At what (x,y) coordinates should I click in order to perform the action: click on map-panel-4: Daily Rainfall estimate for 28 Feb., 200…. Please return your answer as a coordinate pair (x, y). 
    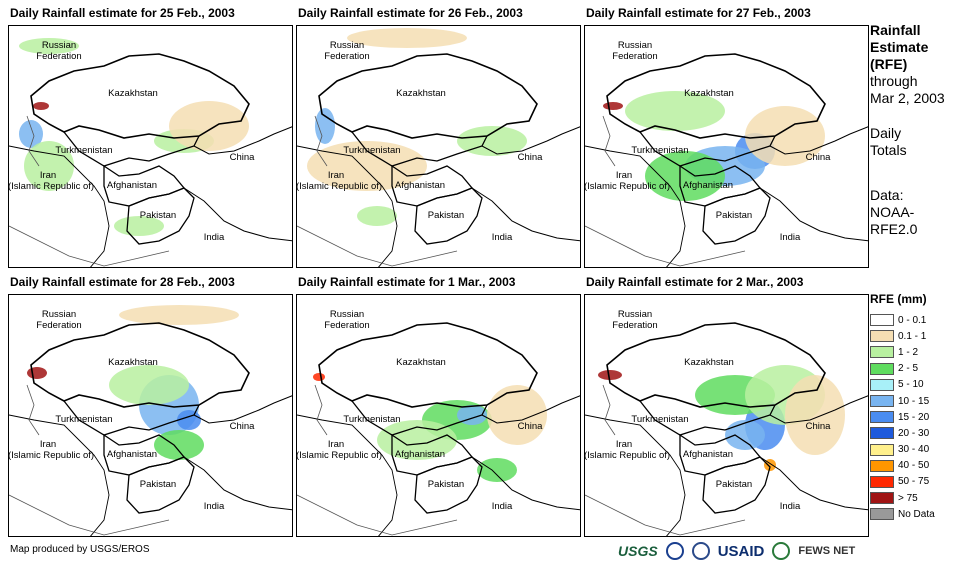
    Looking at the image, I should click on (150, 406).